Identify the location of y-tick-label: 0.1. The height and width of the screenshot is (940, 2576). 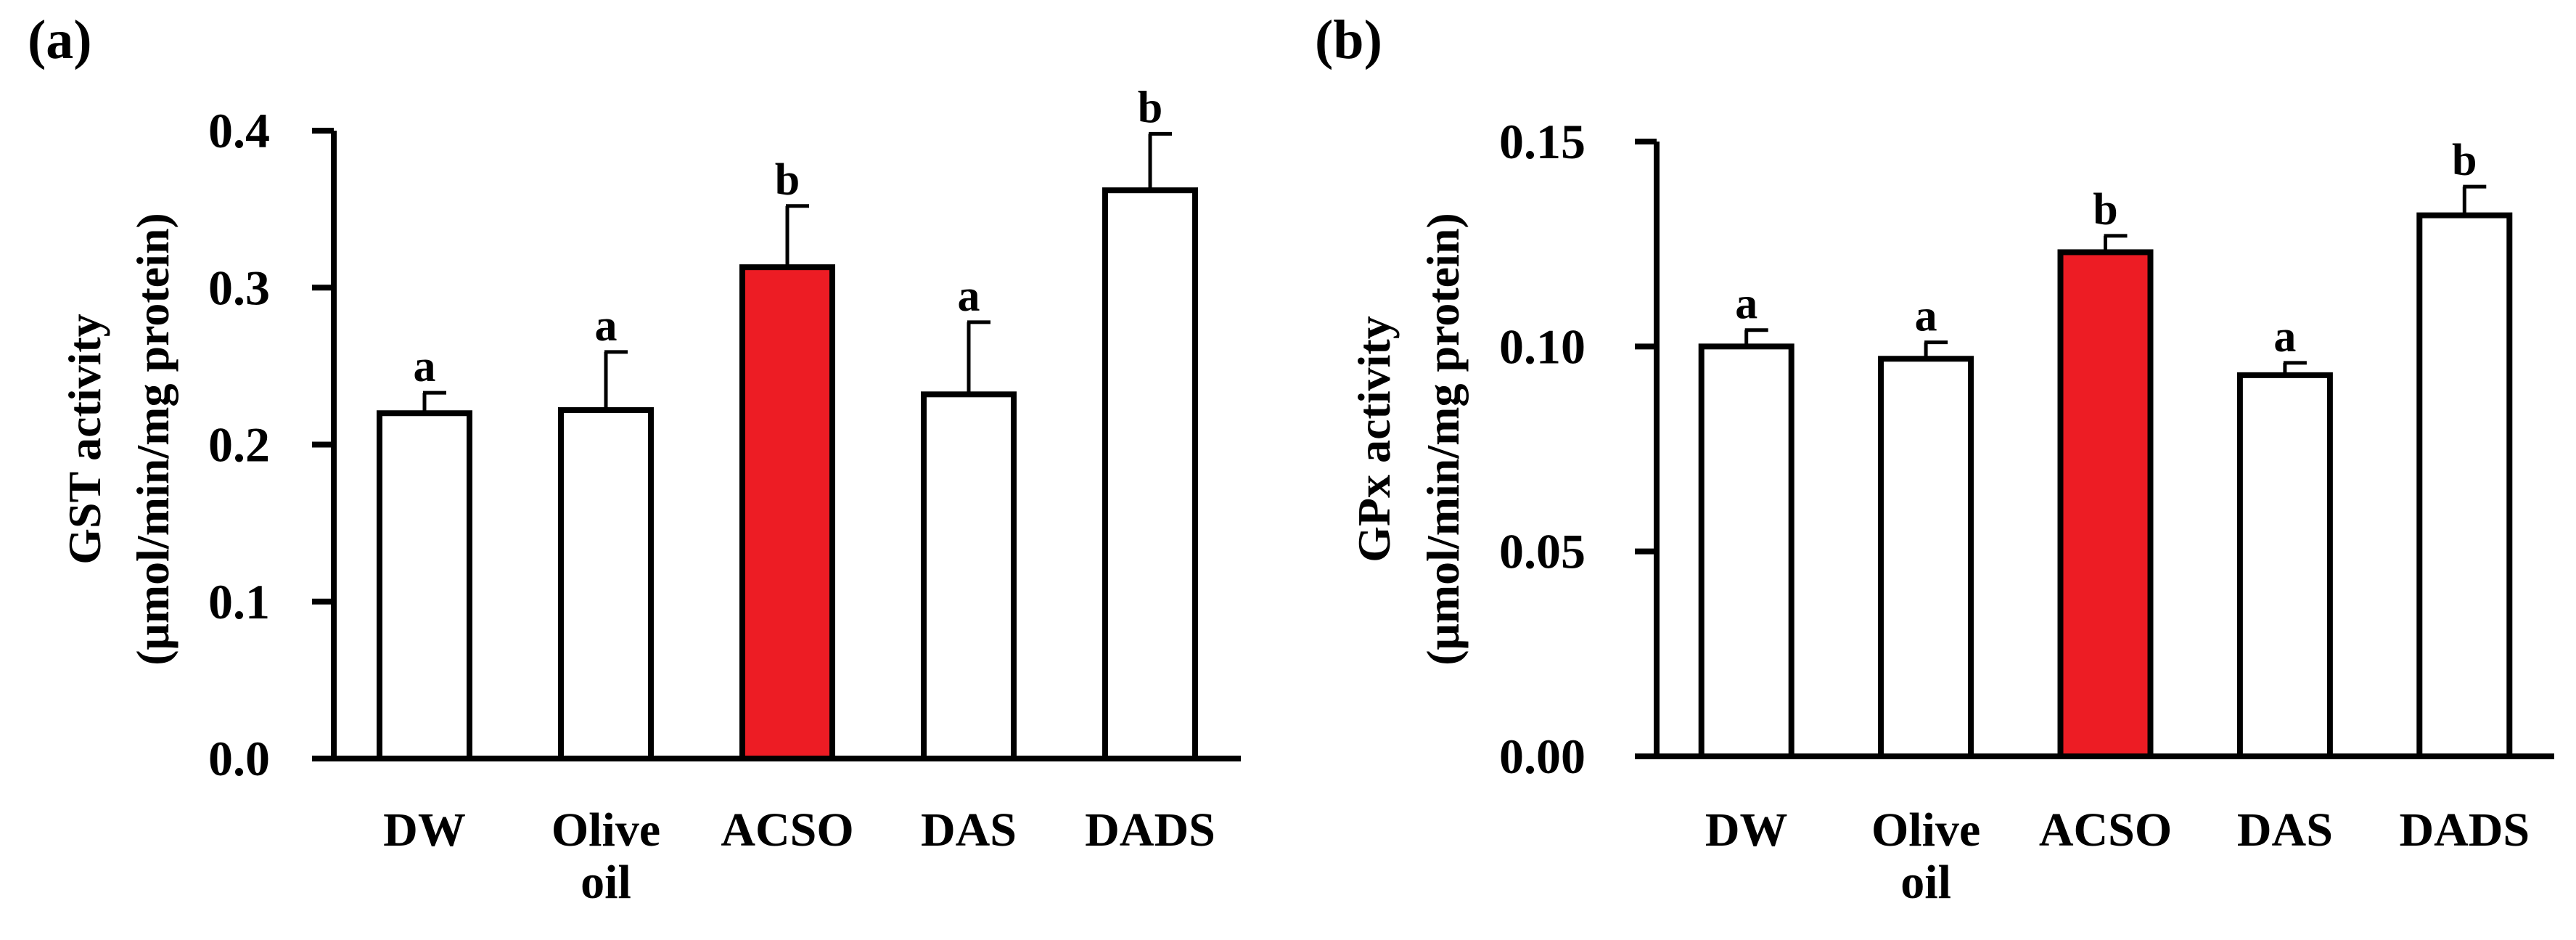
(239, 601).